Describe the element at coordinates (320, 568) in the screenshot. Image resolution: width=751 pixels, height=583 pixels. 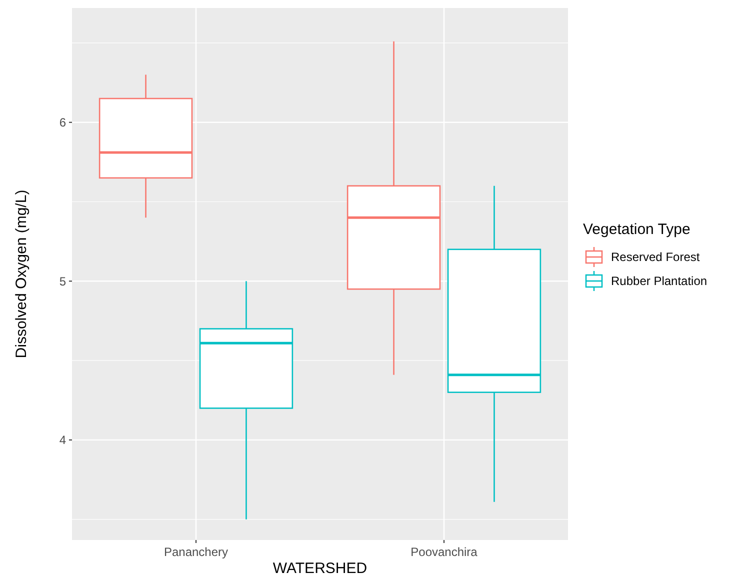
I see `x-axis-title: WATERSHED` at that location.